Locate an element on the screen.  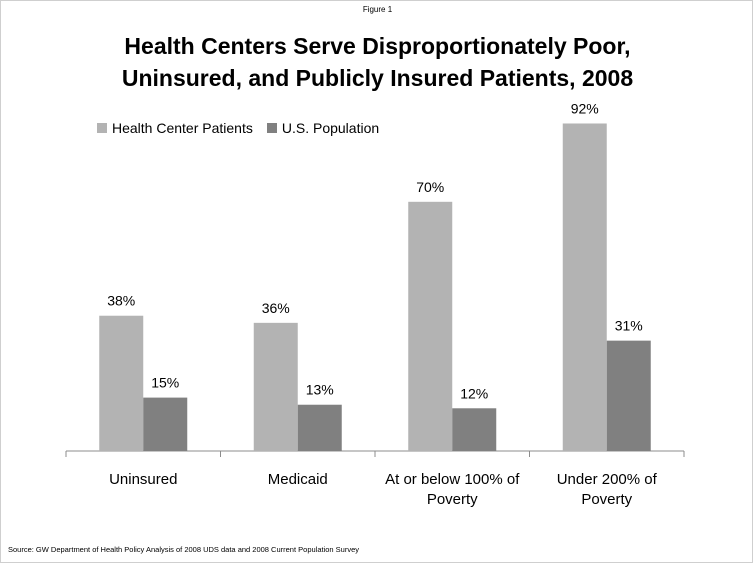
data-label-us-population-1: 13% is located at coordinates (320, 390).